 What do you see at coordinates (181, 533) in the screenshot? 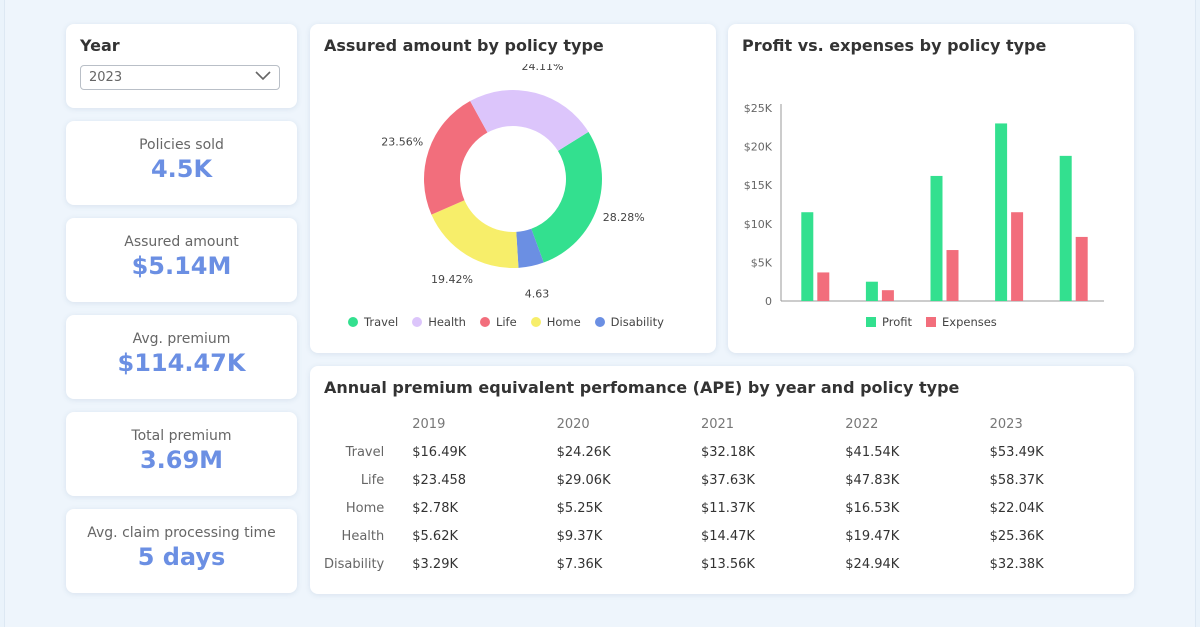
I see `kpi-label: Avg. claim processing time` at bounding box center [181, 533].